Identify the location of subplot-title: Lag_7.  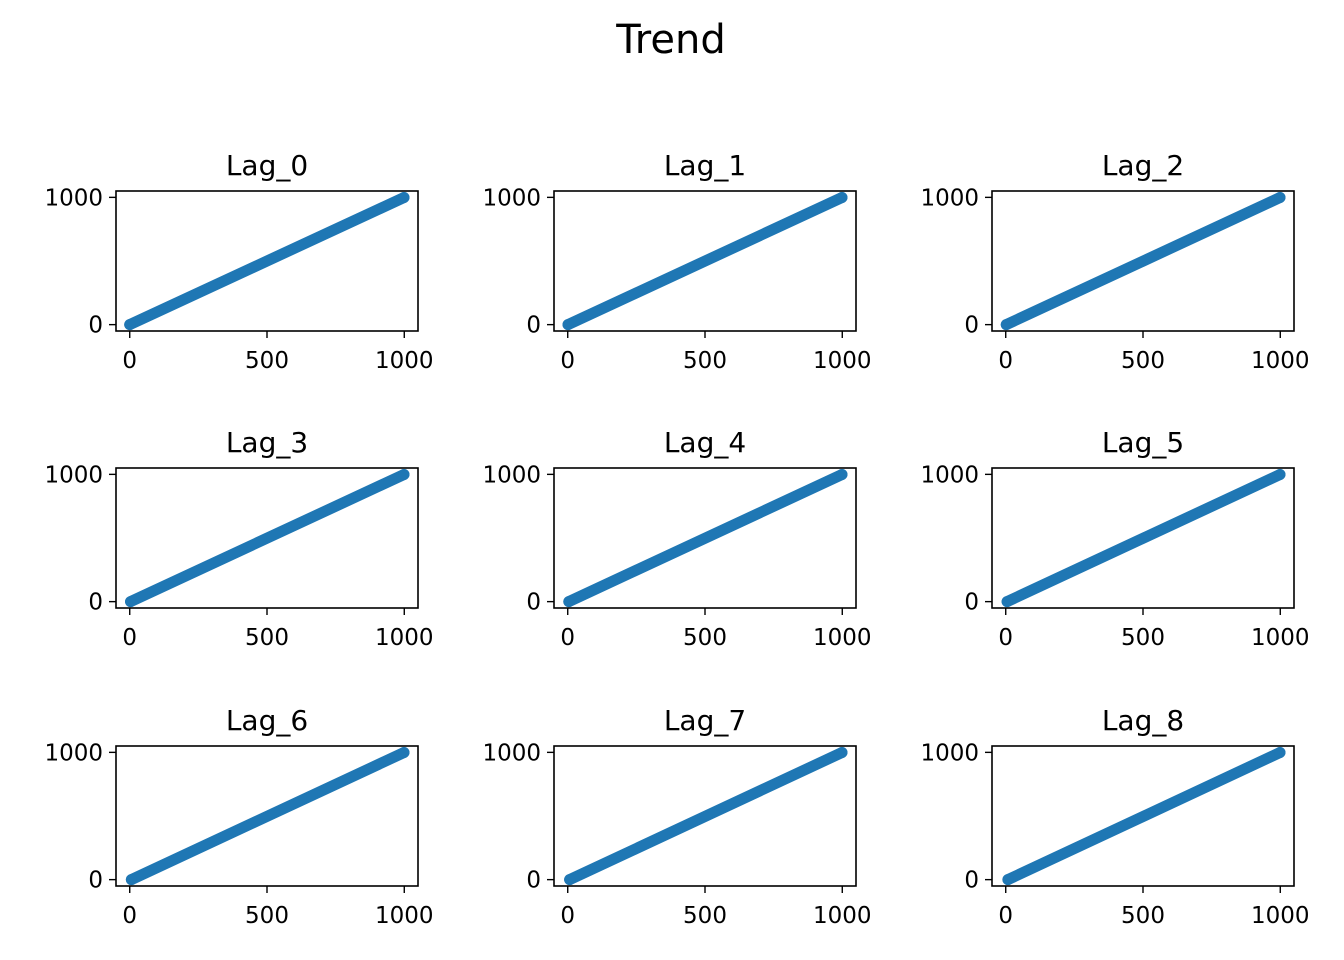
(705, 720).